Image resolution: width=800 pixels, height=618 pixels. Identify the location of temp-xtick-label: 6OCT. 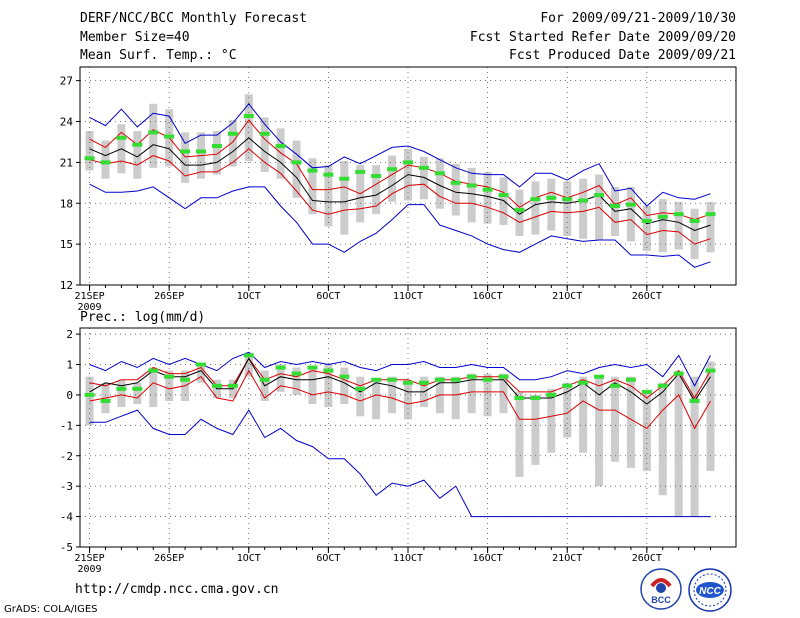
(328, 296).